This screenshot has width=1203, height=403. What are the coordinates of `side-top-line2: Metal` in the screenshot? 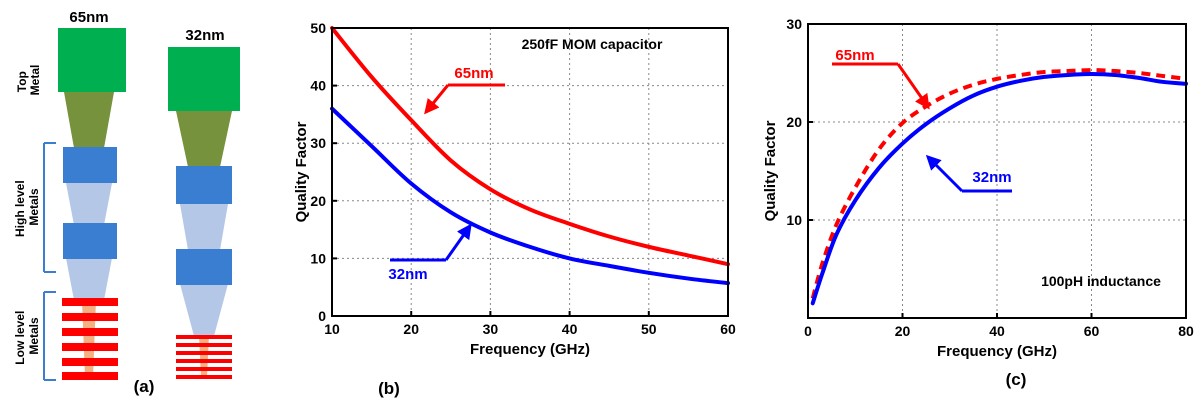 It's located at (35, 80).